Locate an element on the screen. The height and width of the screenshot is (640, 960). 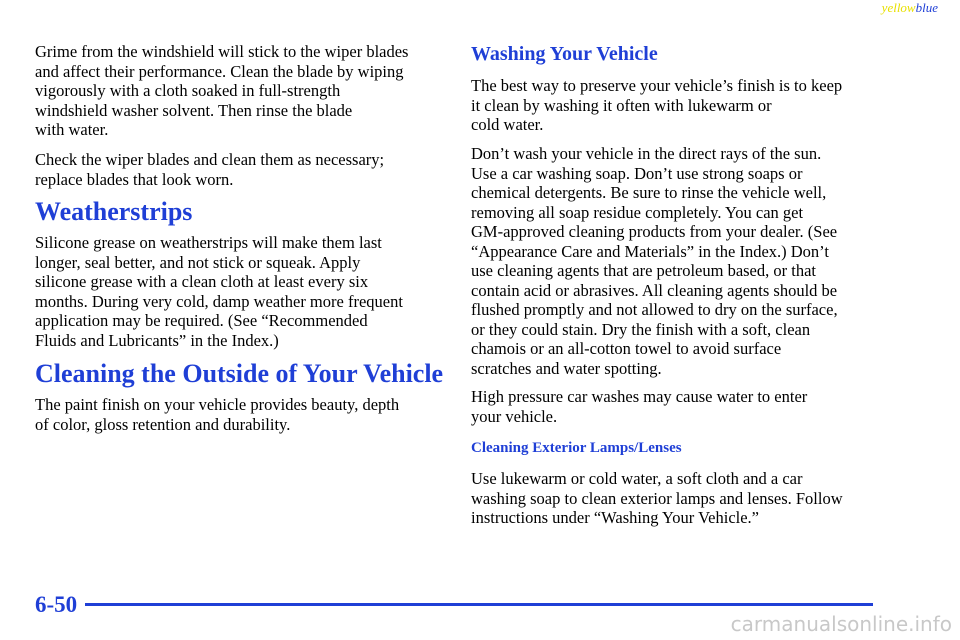
watermark: carmanualsonline.info is located at coordinates (841, 624).